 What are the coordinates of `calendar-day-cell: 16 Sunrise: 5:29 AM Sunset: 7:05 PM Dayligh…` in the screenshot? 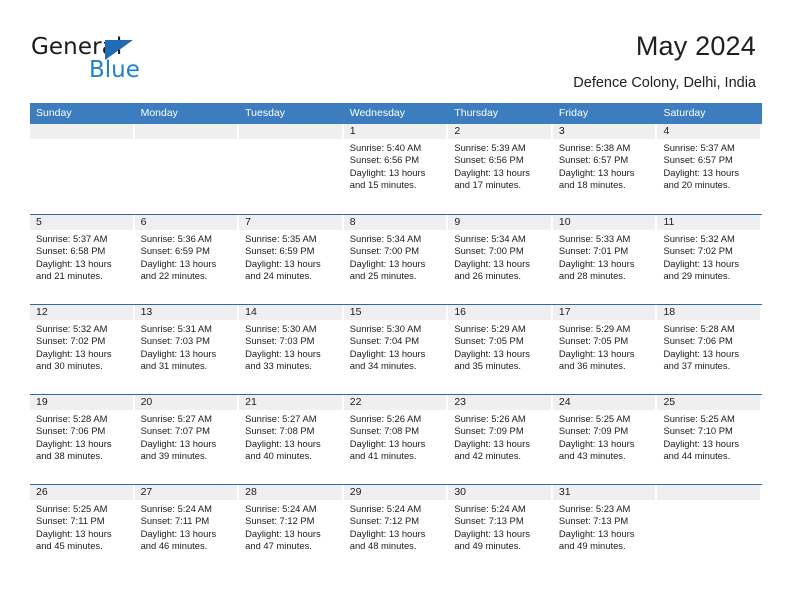 It's located at (500, 349).